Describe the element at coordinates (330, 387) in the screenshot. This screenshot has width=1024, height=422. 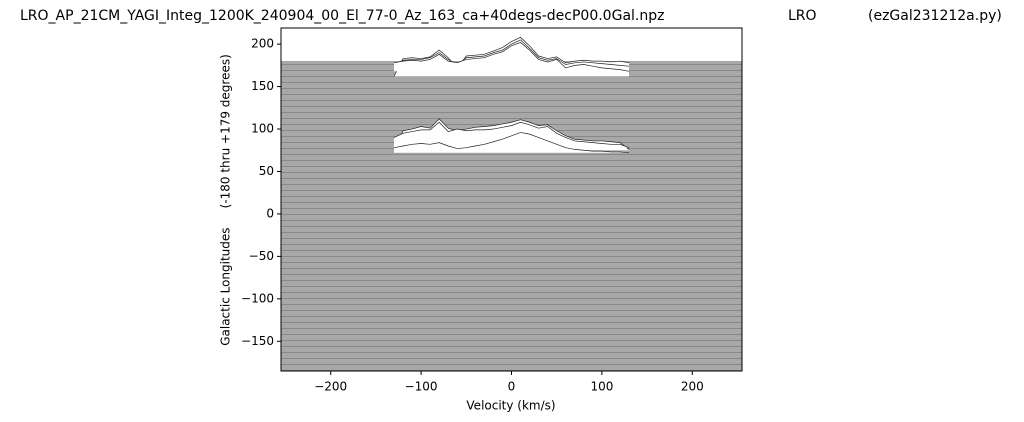
I see `x-tick-label: −200` at that location.